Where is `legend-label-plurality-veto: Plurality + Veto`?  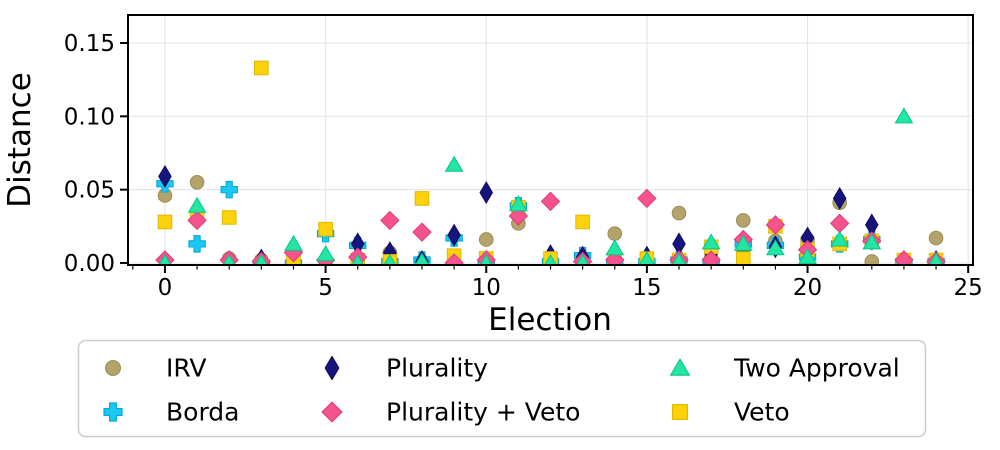 legend-label-plurality-veto: Plurality + Veto is located at coordinates (483, 412).